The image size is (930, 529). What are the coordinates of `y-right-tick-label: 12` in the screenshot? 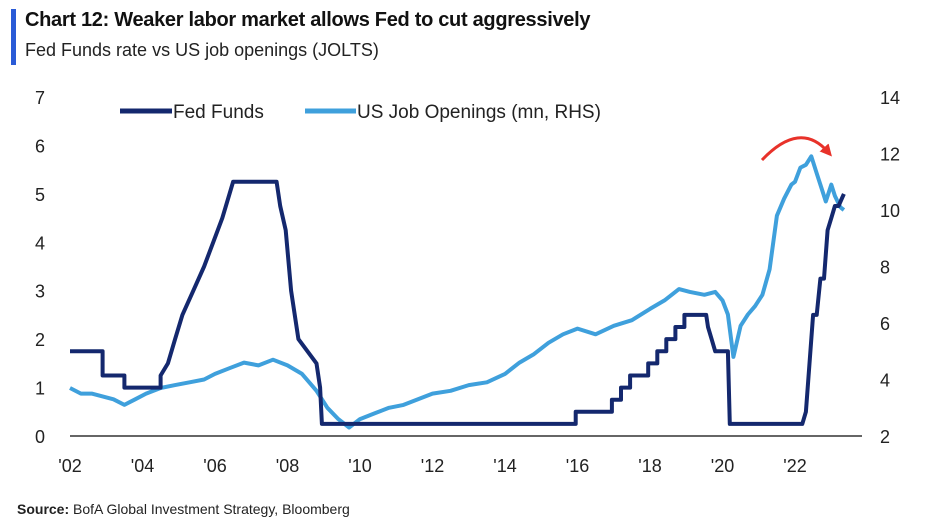 It's located at (890, 155).